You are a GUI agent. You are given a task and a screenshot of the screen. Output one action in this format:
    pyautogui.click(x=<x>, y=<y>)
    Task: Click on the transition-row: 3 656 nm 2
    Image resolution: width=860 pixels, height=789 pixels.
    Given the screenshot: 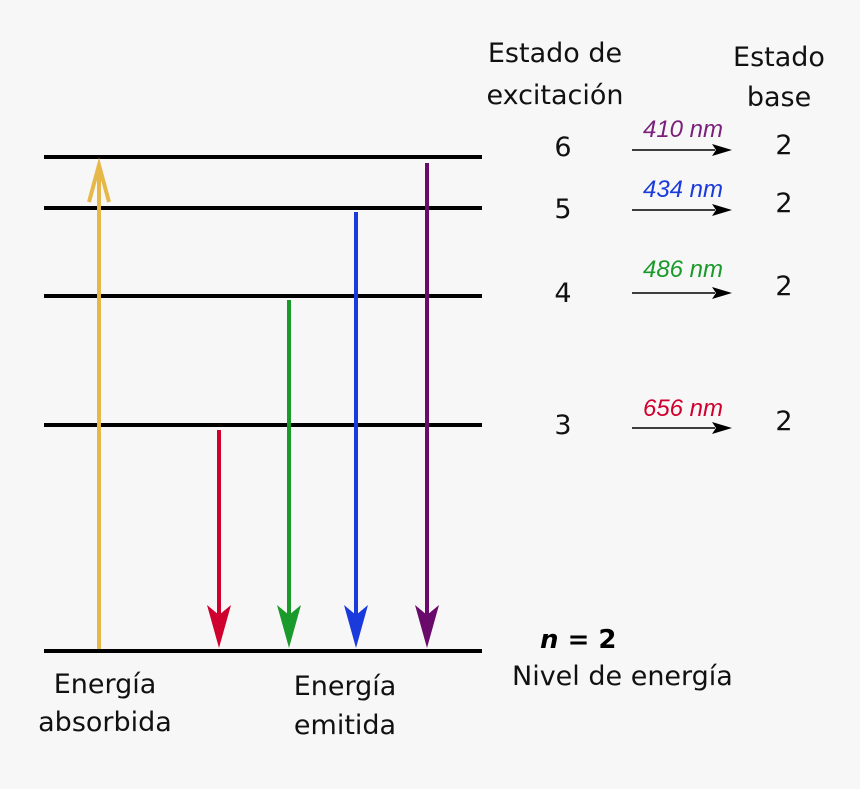 What is the action you would take?
    pyautogui.click(x=673, y=418)
    